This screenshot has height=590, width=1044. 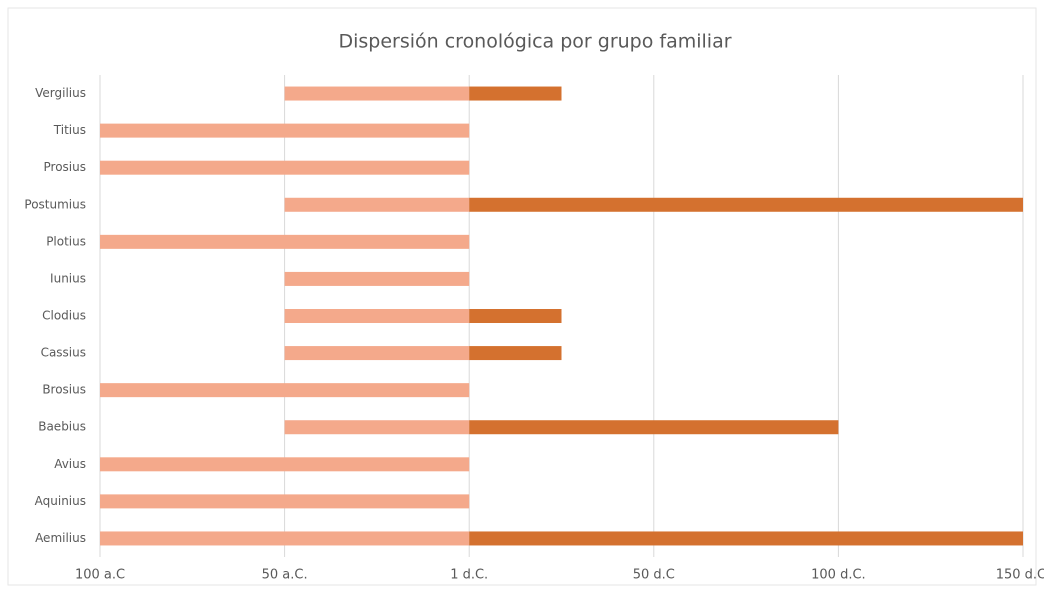 What do you see at coordinates (63, 353) in the screenshot?
I see `y-tick-label: Cassius` at bounding box center [63, 353].